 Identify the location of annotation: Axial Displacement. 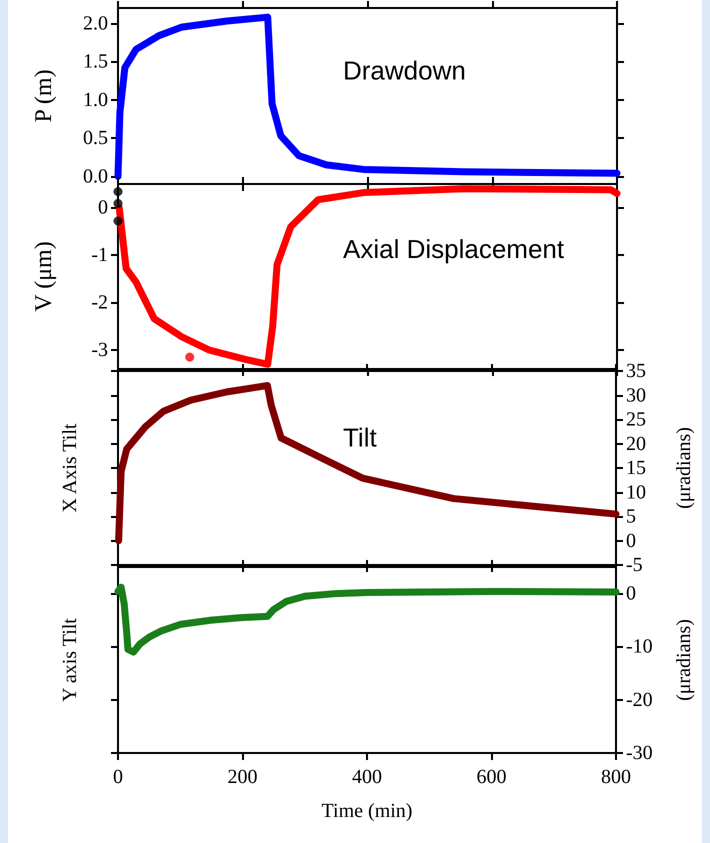
(454, 249).